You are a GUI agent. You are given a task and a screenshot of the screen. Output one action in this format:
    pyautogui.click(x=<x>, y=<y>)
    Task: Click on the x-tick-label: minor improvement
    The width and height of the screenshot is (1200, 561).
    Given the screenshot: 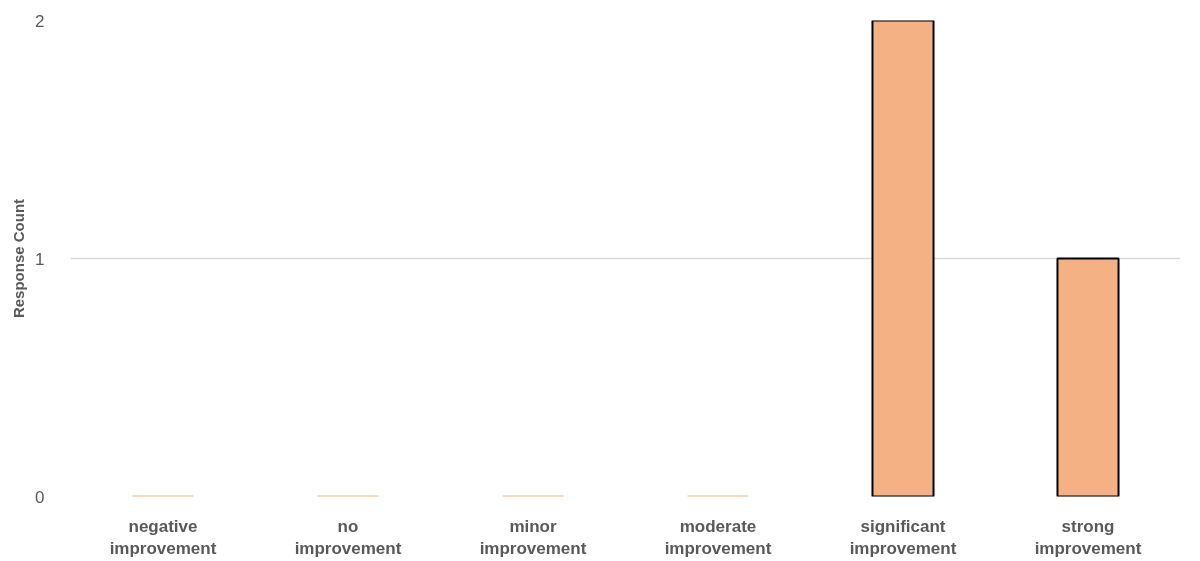 What is the action you would take?
    pyautogui.click(x=533, y=537)
    